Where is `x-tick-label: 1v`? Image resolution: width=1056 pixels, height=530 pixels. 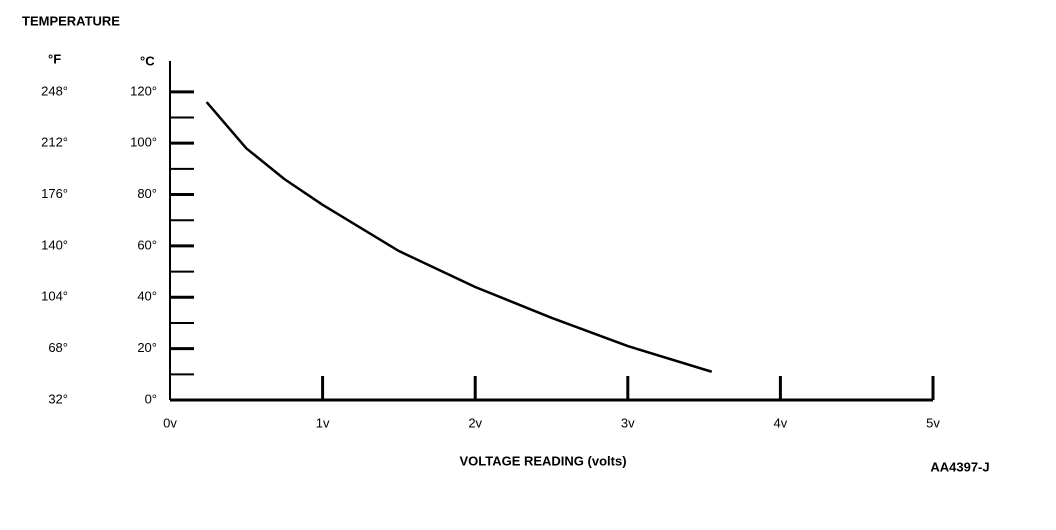 x-tick-label: 1v is located at coordinates (323, 422).